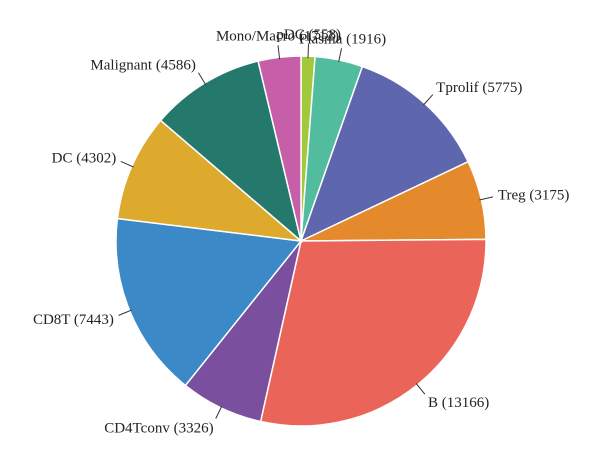  I want to click on leader-malignant, so click(202, 79).